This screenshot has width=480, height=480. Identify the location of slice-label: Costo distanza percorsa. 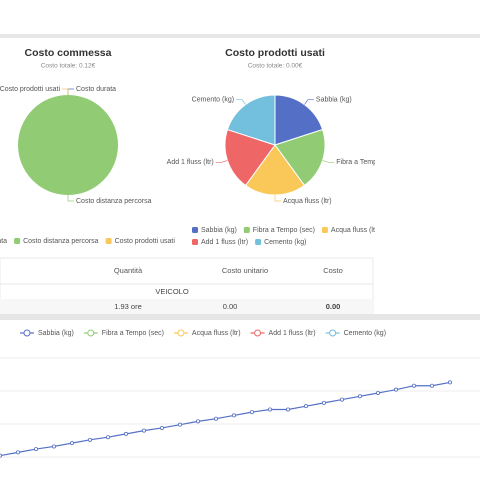
(114, 201).